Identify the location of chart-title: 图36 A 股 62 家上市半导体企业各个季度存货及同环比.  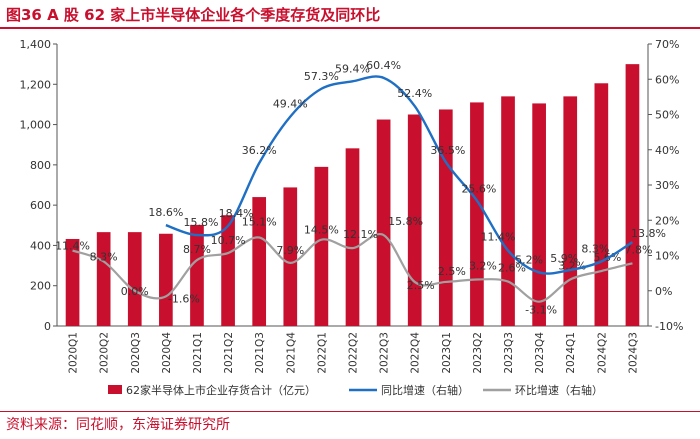
(193, 15).